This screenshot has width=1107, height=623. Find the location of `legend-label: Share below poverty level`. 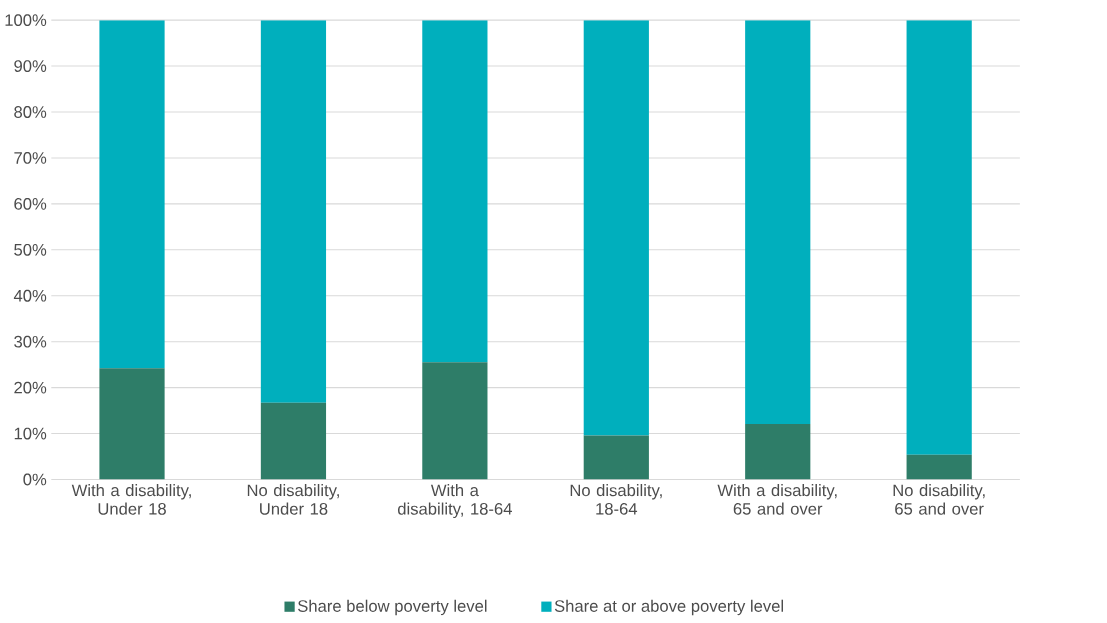

legend-label: Share below poverty level is located at coordinates (392, 607).